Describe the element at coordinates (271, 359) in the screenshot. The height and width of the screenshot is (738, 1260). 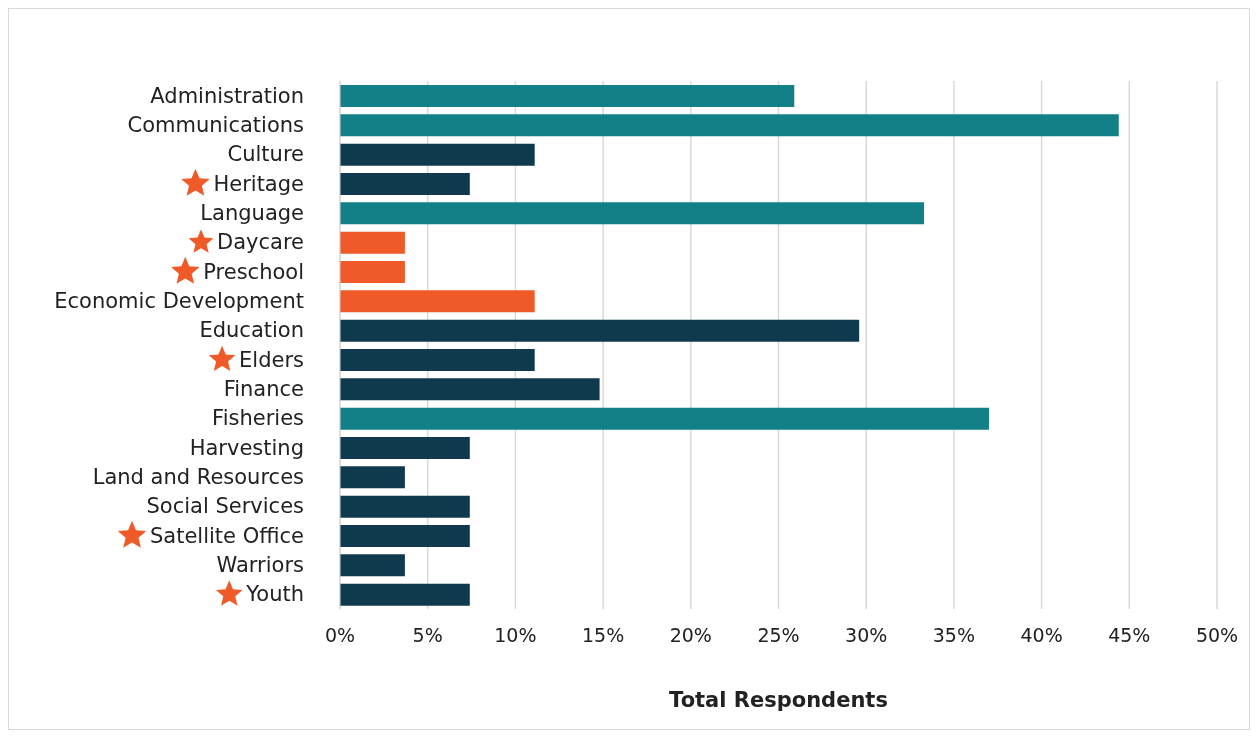
I see `y-tick-label: Elders` at that location.